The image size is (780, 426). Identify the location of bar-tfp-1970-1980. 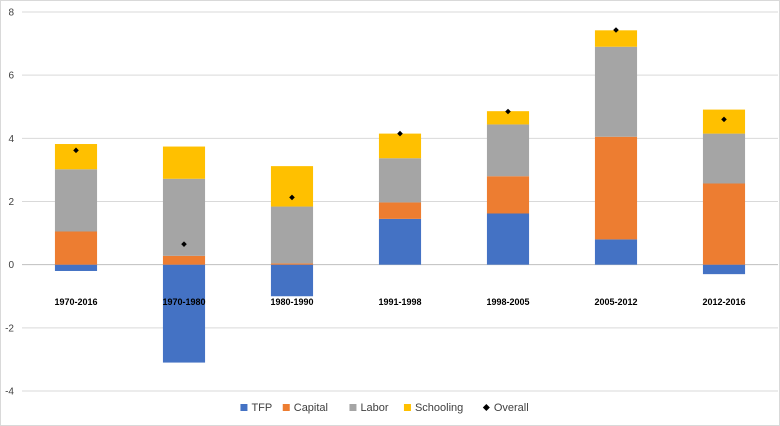
(184, 313).